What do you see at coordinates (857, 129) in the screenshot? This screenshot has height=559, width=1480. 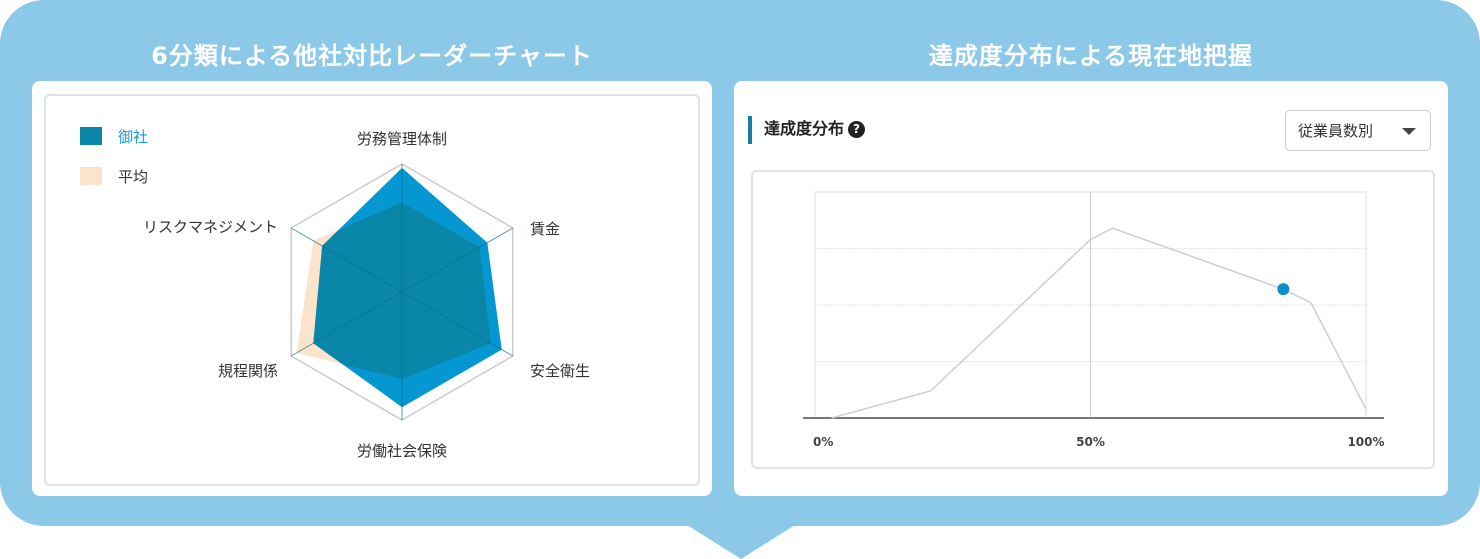 I see `question-circle-icon: ?` at bounding box center [857, 129].